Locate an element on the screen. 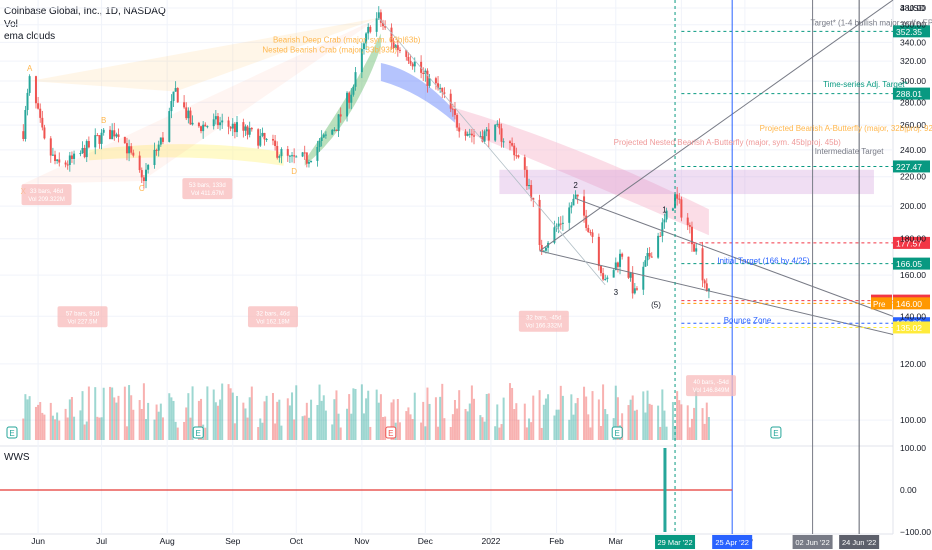 This screenshot has width=932, height=550. measure-label-line2: Vol 146.849M is located at coordinates (711, 391).